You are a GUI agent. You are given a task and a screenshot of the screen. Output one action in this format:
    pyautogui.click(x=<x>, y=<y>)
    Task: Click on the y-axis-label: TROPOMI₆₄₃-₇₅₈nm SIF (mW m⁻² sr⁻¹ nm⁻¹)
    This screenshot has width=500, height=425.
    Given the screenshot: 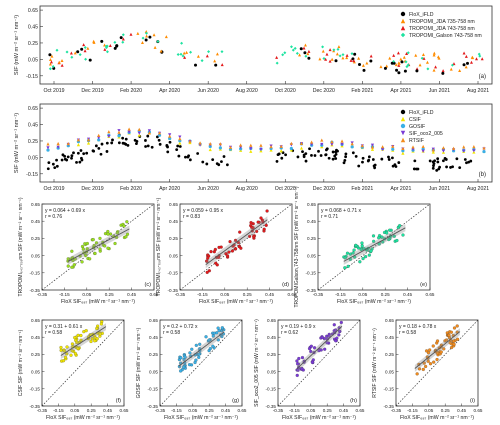 What is the action you would take?
    pyautogui.click(x=21, y=246)
    